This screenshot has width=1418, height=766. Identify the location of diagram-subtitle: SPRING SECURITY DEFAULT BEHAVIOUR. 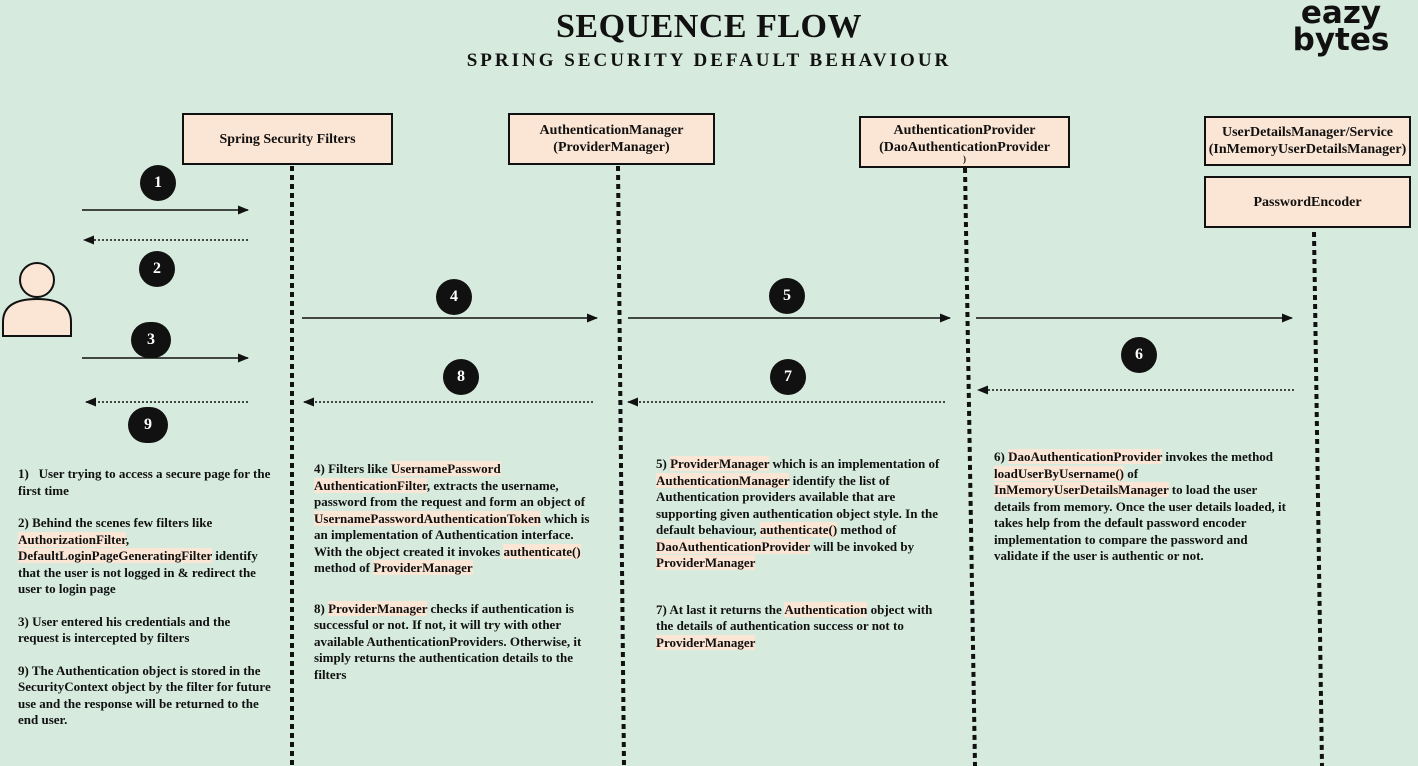
(709, 60).